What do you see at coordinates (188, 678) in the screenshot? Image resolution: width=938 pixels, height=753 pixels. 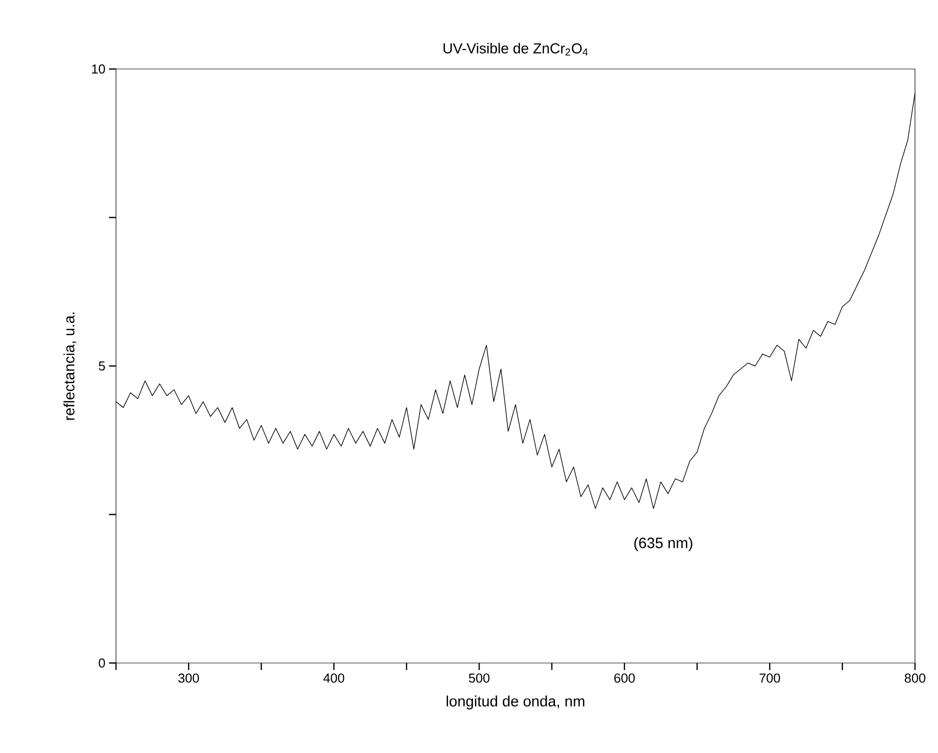 I see `x-tick-label: 300` at bounding box center [188, 678].